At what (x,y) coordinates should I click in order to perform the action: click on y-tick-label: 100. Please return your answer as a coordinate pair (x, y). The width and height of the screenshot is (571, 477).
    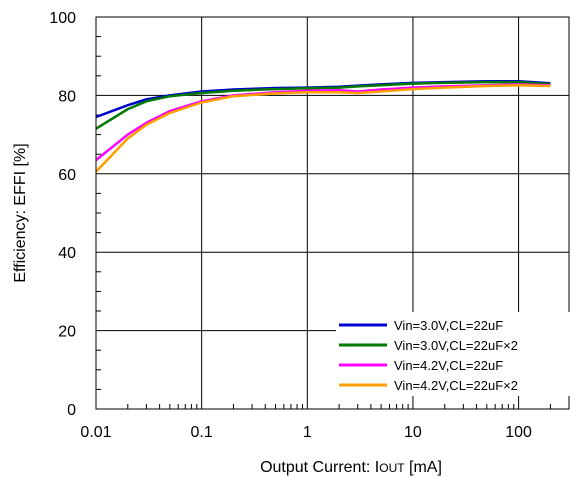
    Looking at the image, I should click on (62, 18).